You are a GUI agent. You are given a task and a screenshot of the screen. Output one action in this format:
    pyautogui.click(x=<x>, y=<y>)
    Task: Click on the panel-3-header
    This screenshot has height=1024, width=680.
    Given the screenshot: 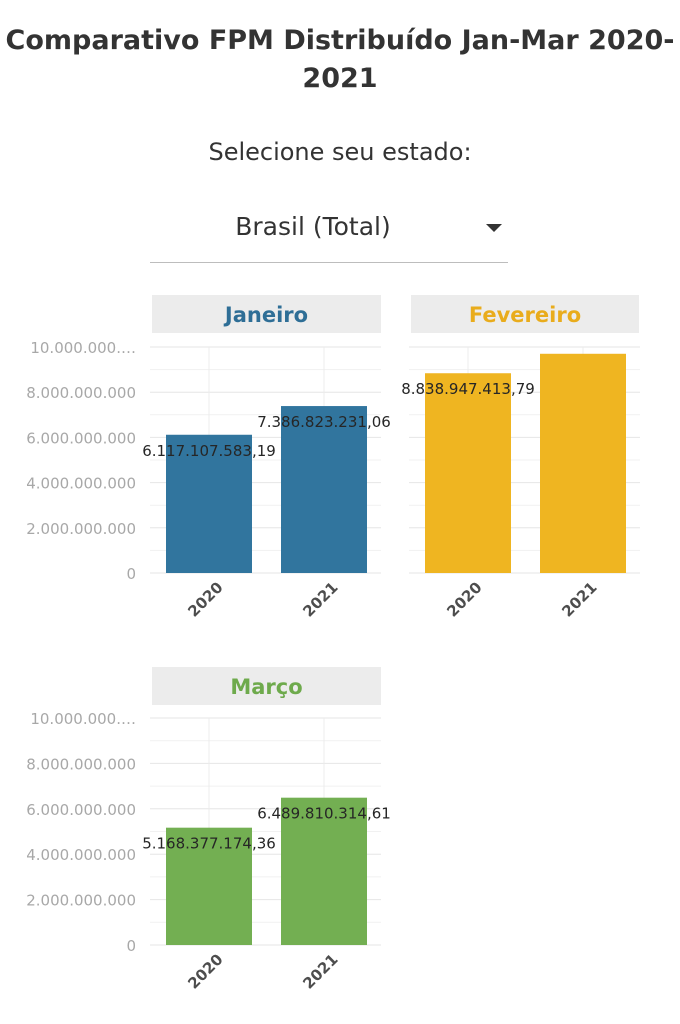 What is the action you would take?
    pyautogui.click(x=266, y=686)
    